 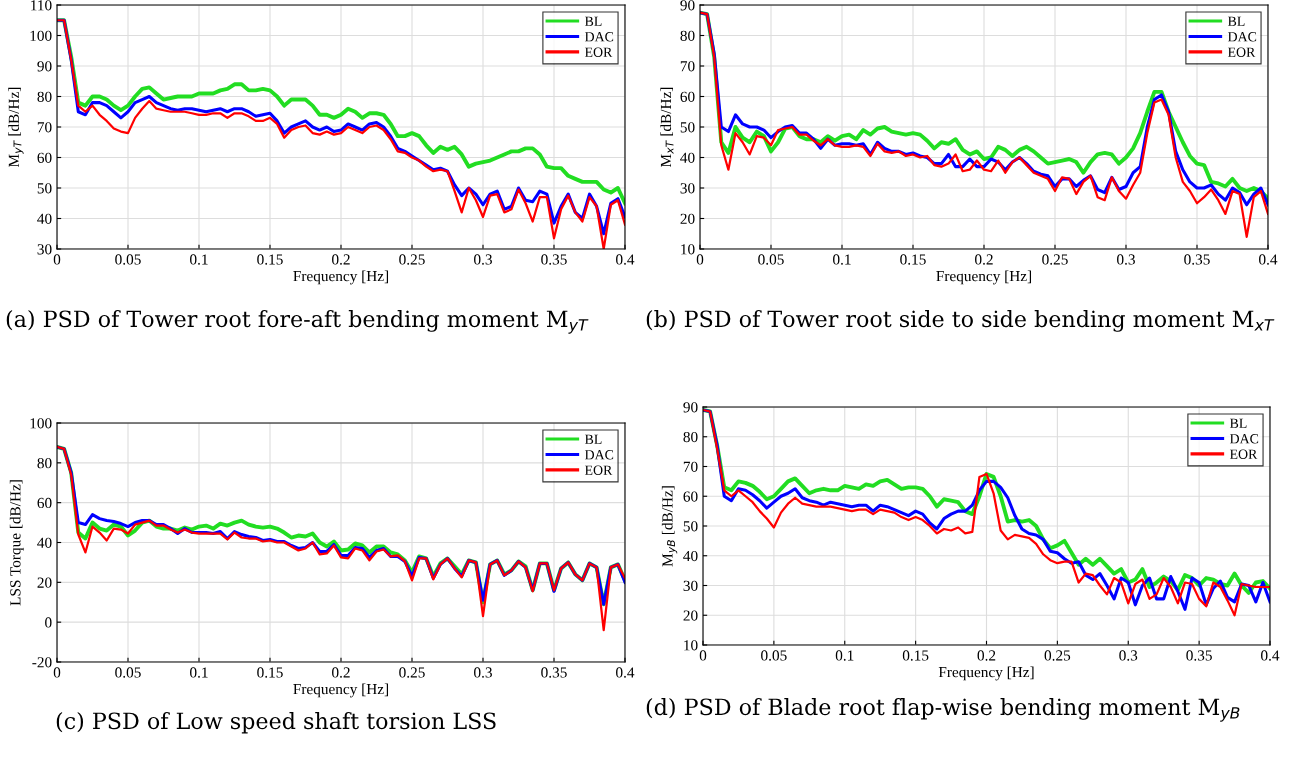 I want to click on text: (c) PSD of Low speed shaft torsion LSS, so click(x=276, y=723).